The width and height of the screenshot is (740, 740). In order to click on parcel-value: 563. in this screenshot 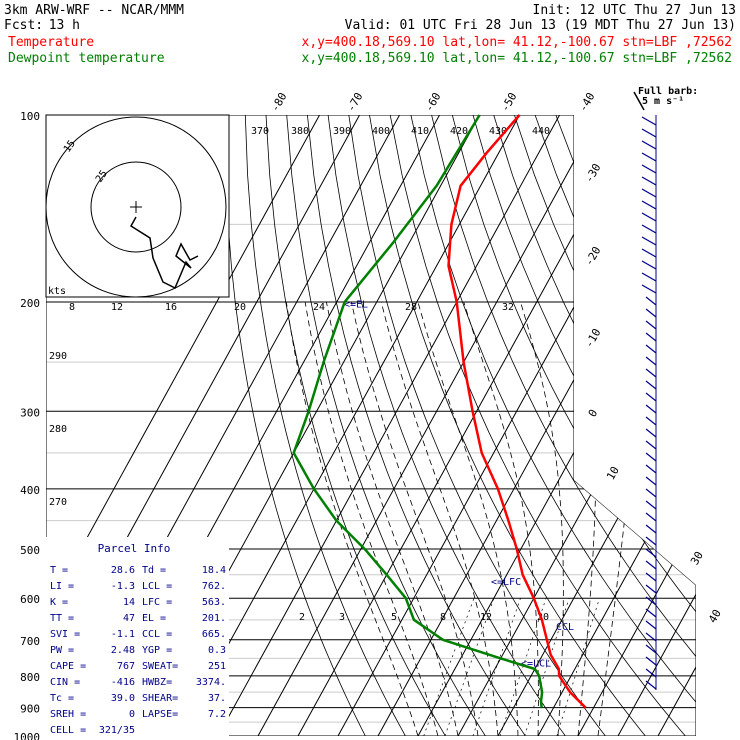, I will do `click(214, 602)`.